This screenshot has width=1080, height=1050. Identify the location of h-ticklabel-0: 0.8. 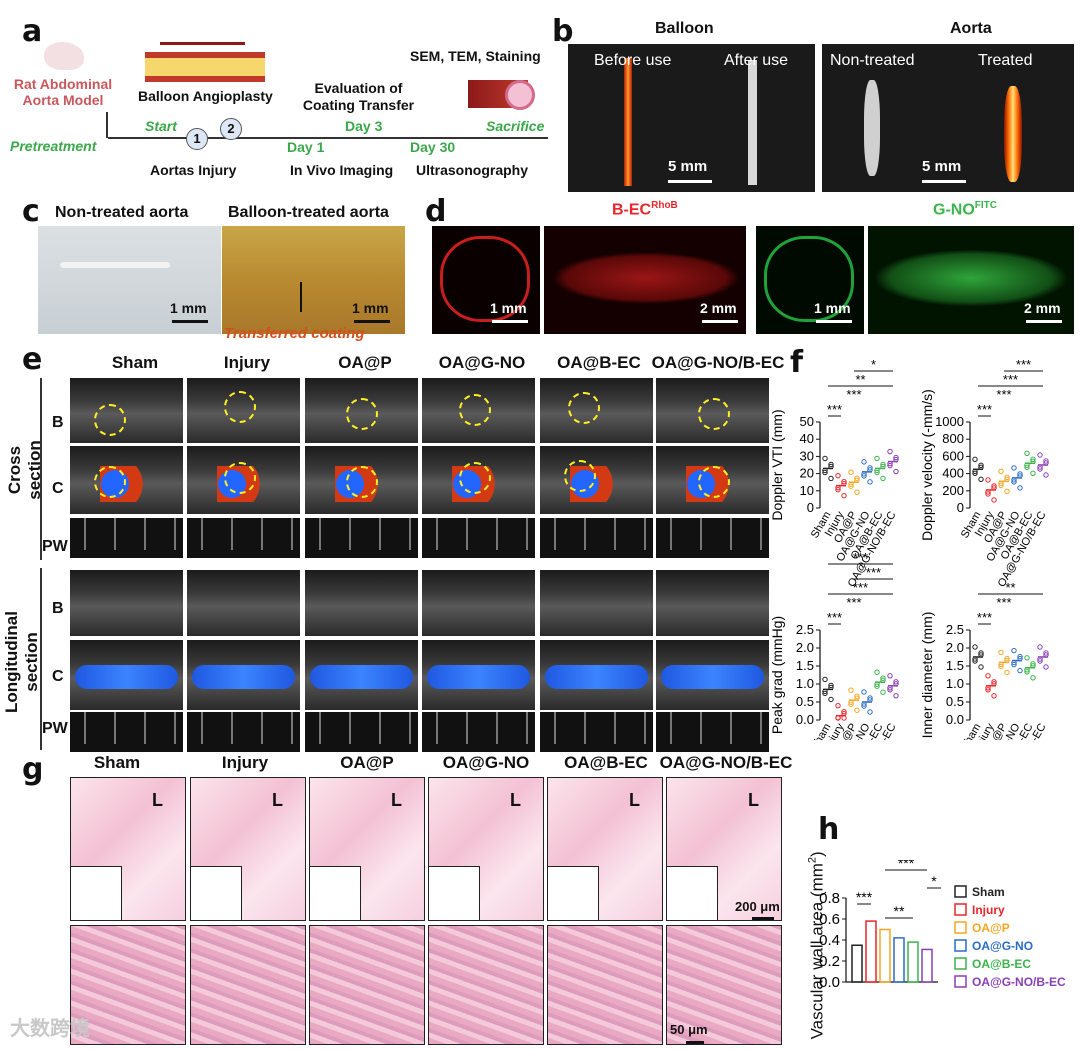
(829, 898).